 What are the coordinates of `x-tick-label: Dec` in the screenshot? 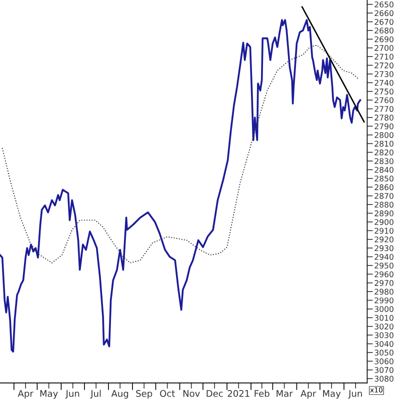 It's located at (214, 393).